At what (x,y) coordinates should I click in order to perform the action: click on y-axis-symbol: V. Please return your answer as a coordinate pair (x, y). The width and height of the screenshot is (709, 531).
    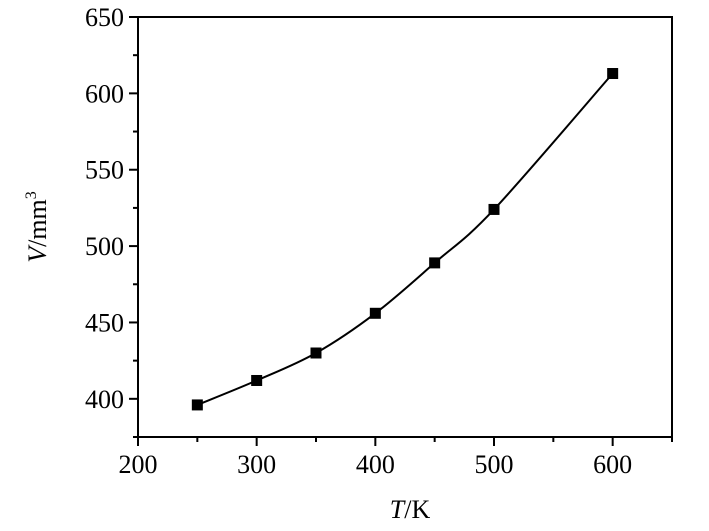
    Looking at the image, I should click on (37, 253).